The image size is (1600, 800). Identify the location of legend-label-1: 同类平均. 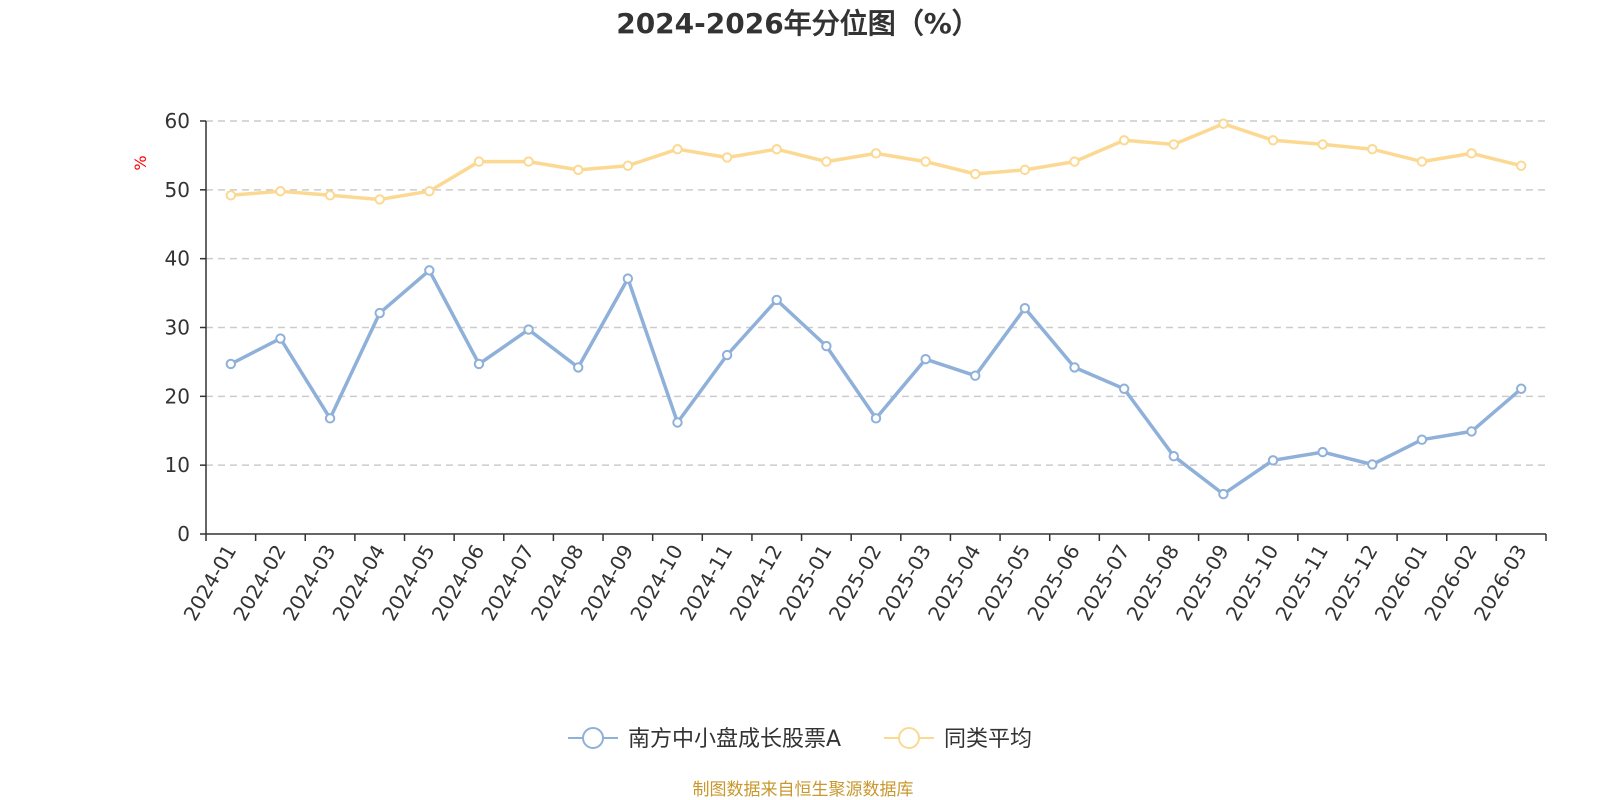
(988, 739).